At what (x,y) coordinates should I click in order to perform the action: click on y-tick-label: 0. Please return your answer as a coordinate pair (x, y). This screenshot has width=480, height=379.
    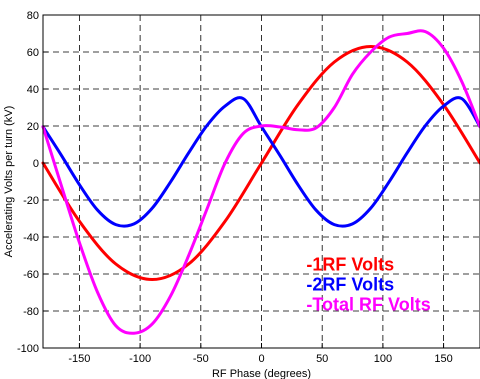
    Looking at the image, I should click on (36, 164).